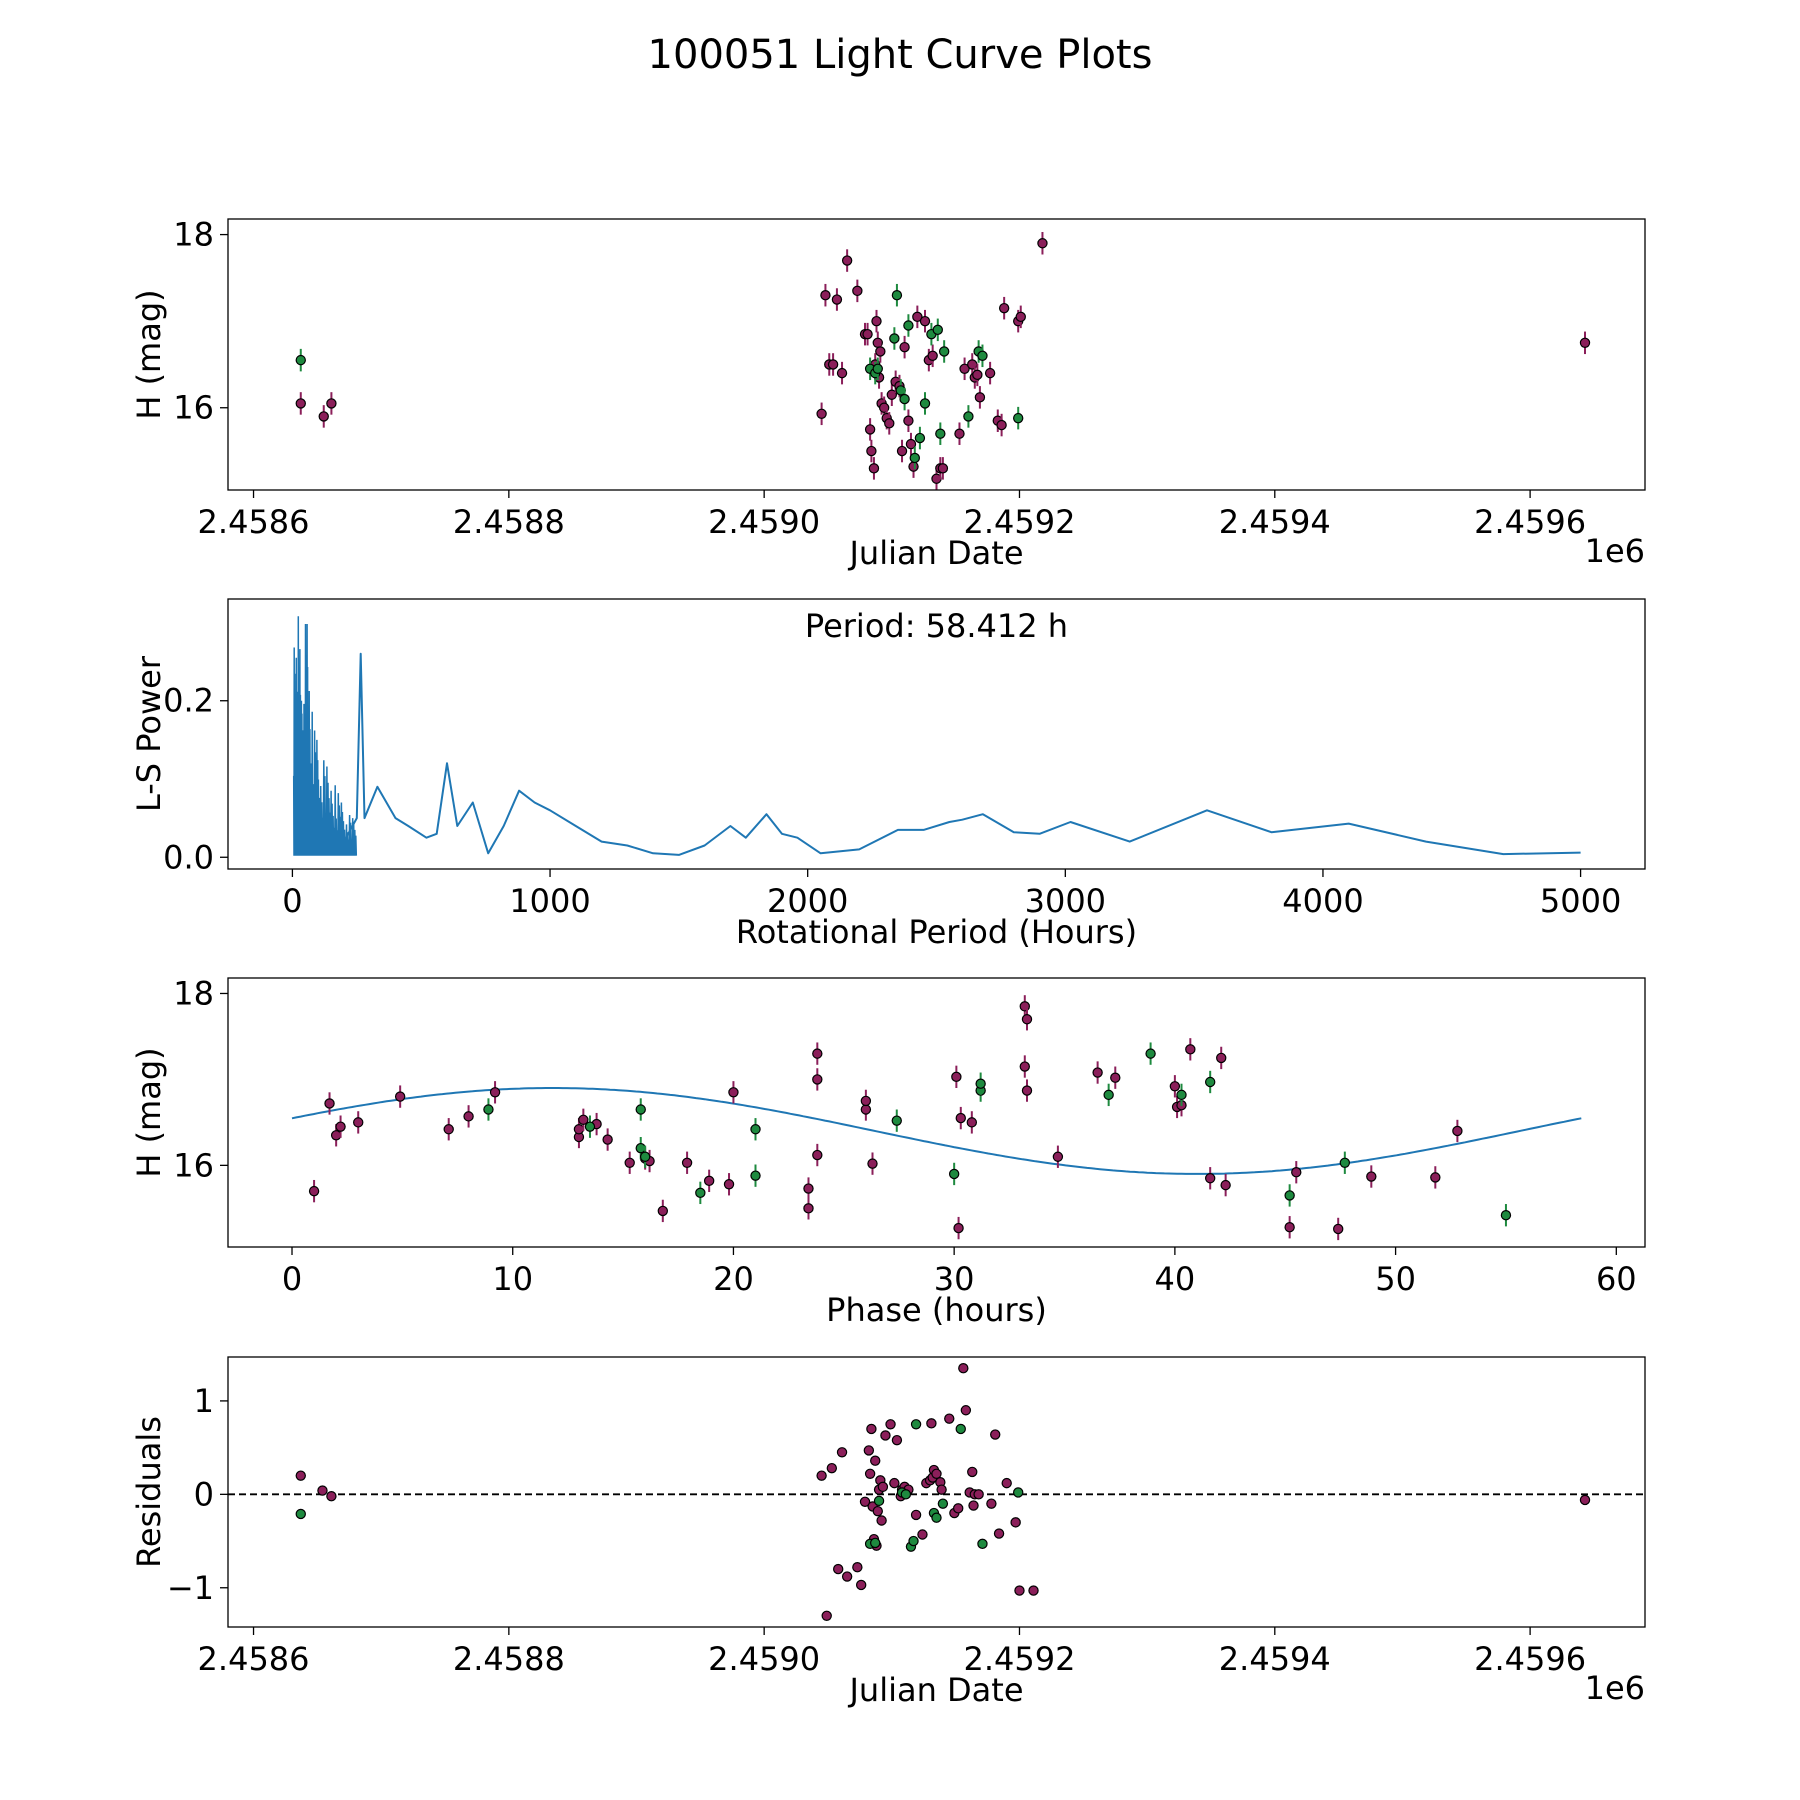  Describe the element at coordinates (1275, 522) in the screenshot. I see `x-tick-label: 2.4594` at that location.